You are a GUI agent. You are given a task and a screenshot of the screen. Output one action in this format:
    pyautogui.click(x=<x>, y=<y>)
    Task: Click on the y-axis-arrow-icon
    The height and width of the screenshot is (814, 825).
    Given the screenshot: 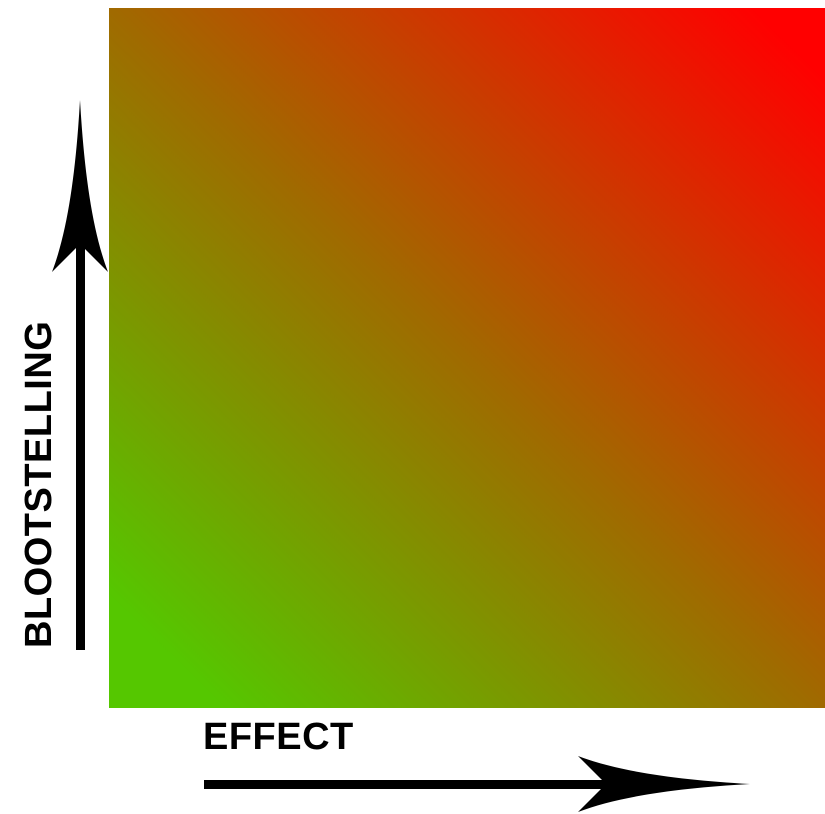 What is the action you would take?
    pyautogui.click(x=80, y=375)
    